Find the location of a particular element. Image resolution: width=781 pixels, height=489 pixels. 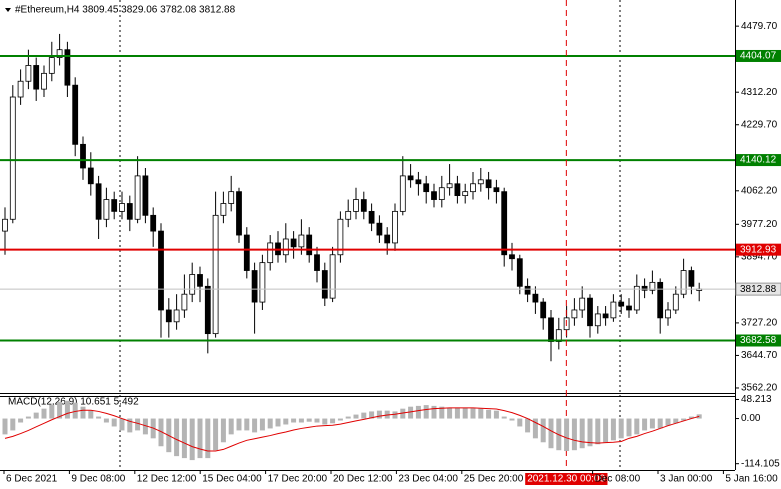

macd-title: MACD(12,26,9) 10.651 5.492 is located at coordinates (73, 402).